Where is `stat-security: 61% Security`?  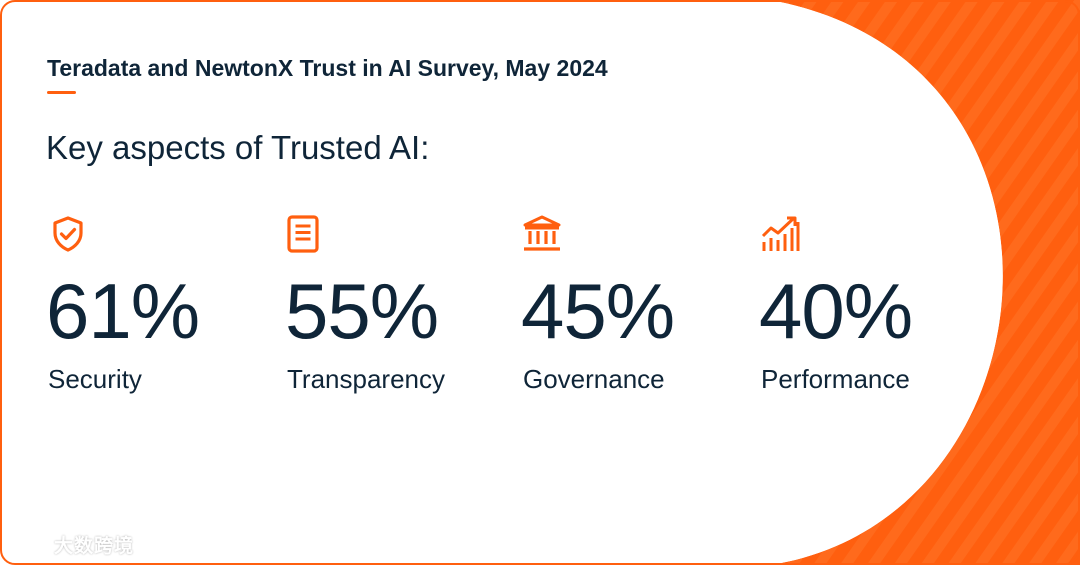
stat-security: 61% Security is located at coordinates (162, 304).